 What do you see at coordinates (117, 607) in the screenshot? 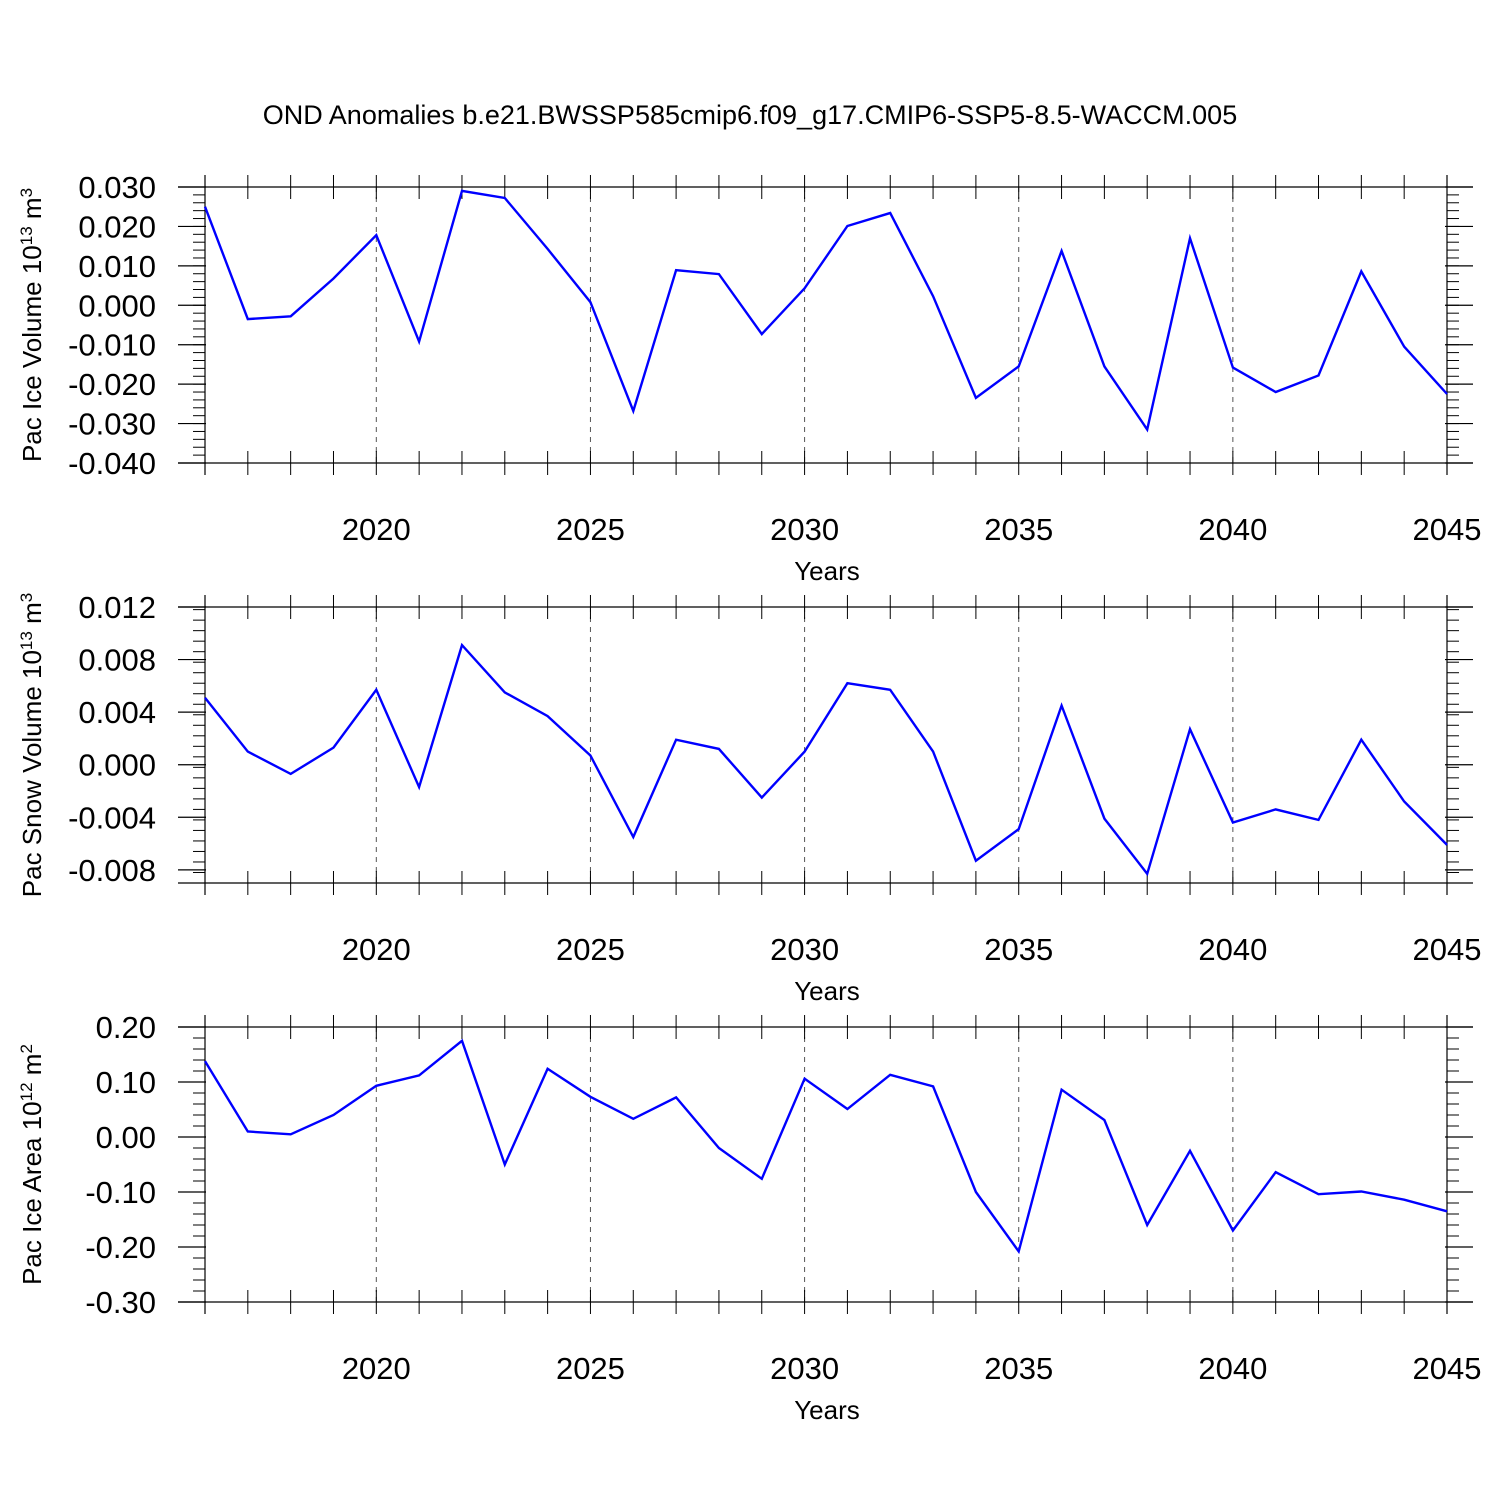
I see `y-tick-label: 0.012` at bounding box center [117, 607].